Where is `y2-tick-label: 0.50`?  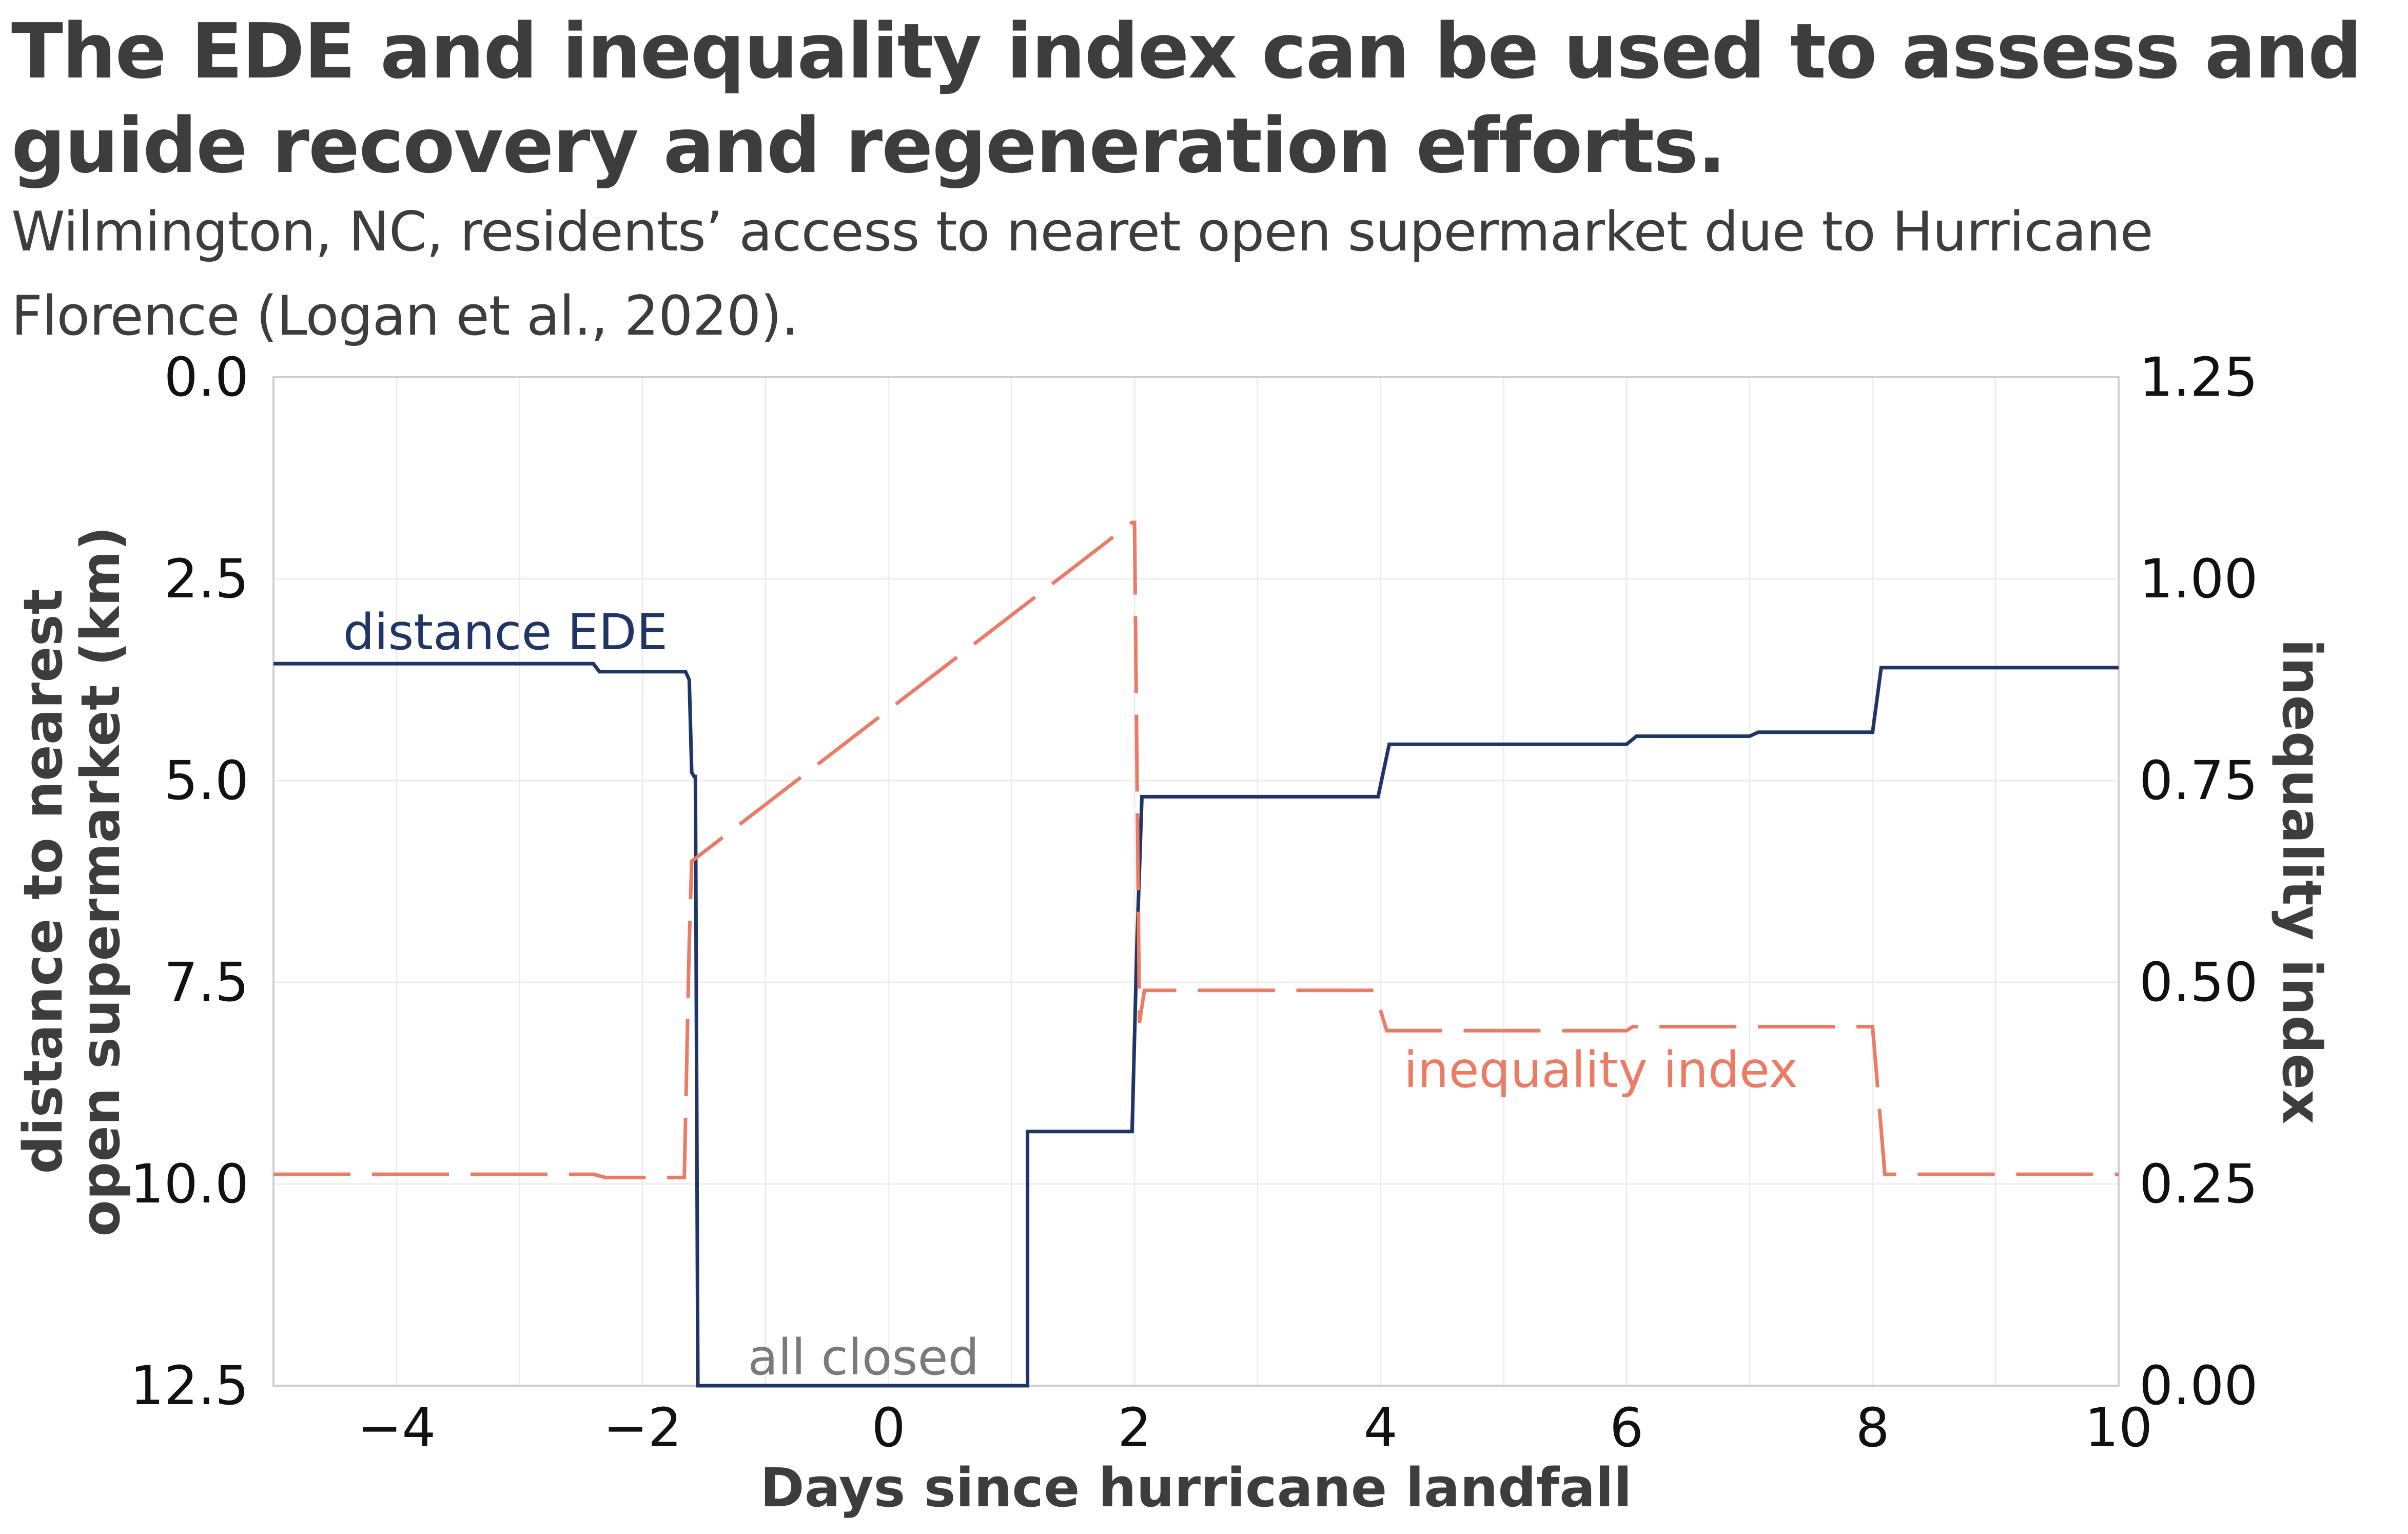 y2-tick-label: 0.50 is located at coordinates (2198, 983).